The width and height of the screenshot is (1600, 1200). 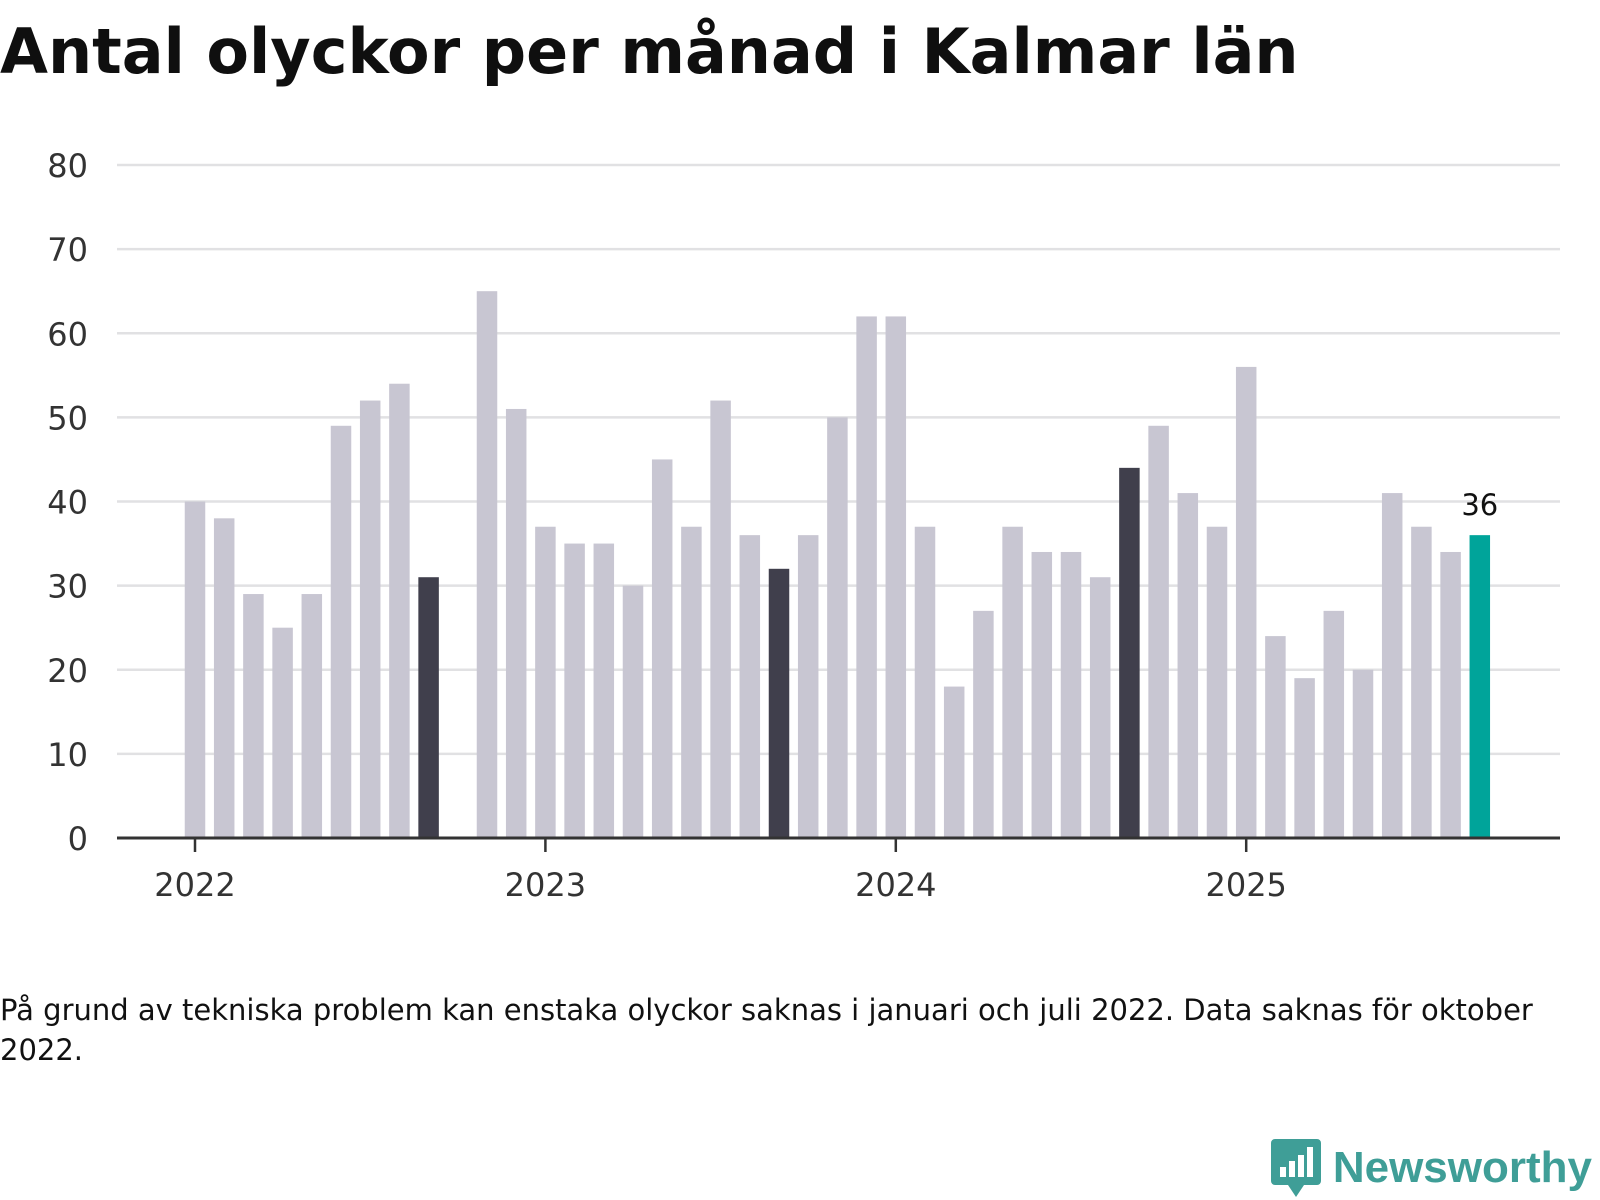 I want to click on brand-name: Newsworthy, so click(x=1462, y=1167).